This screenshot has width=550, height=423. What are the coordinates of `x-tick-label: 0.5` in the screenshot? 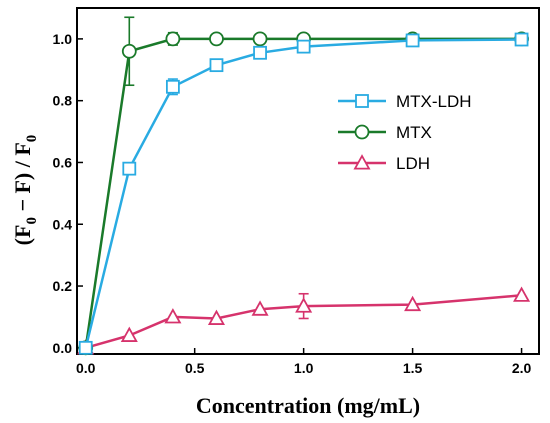 It's located at (195, 368).